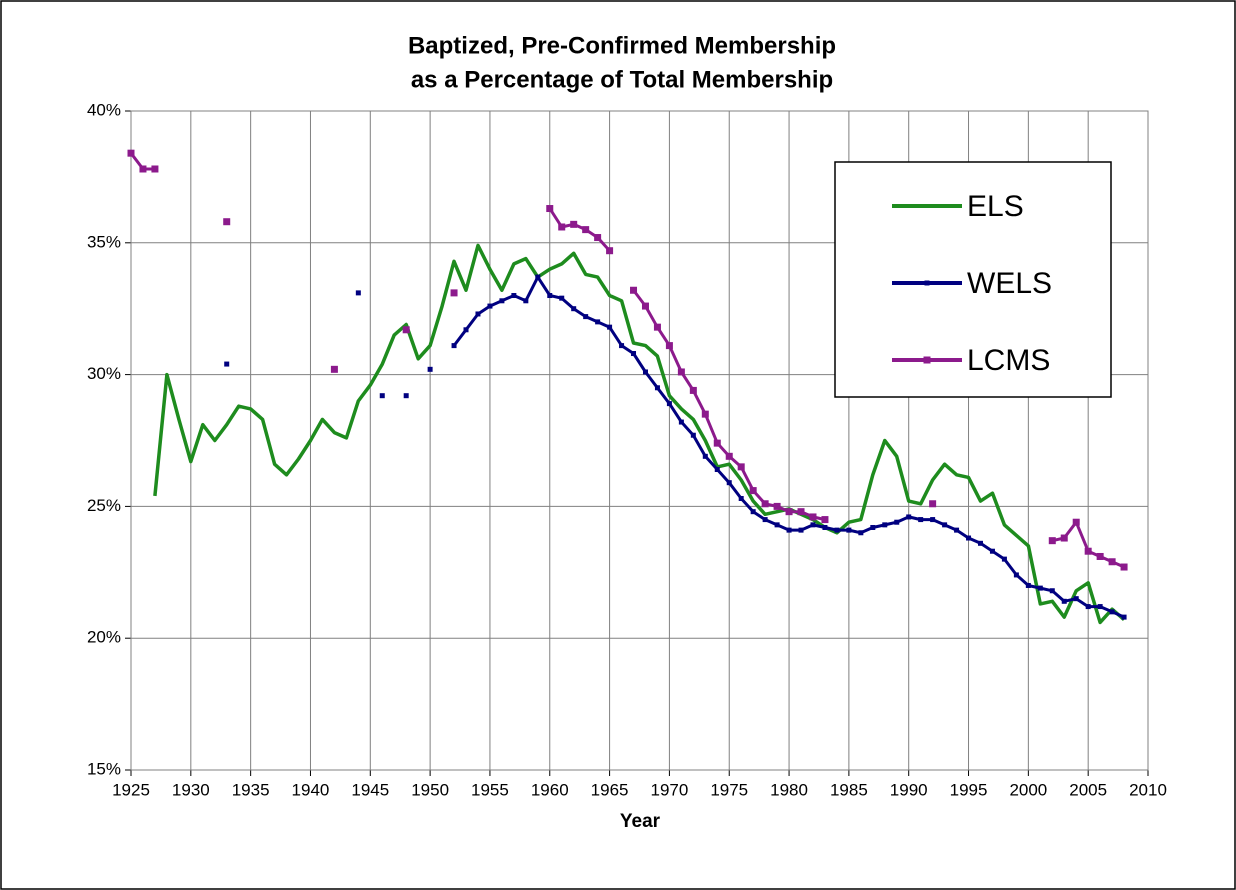 This screenshot has width=1236, height=890. I want to click on y-tick-label: 20%, so click(104, 637).